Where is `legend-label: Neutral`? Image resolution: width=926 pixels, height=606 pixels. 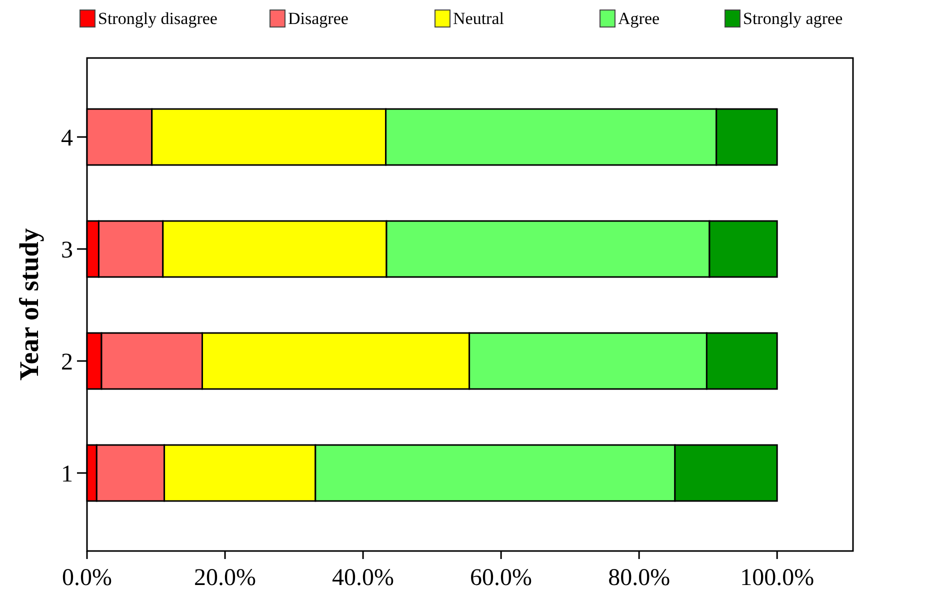
legend-label: Neutral is located at coordinates (478, 18).